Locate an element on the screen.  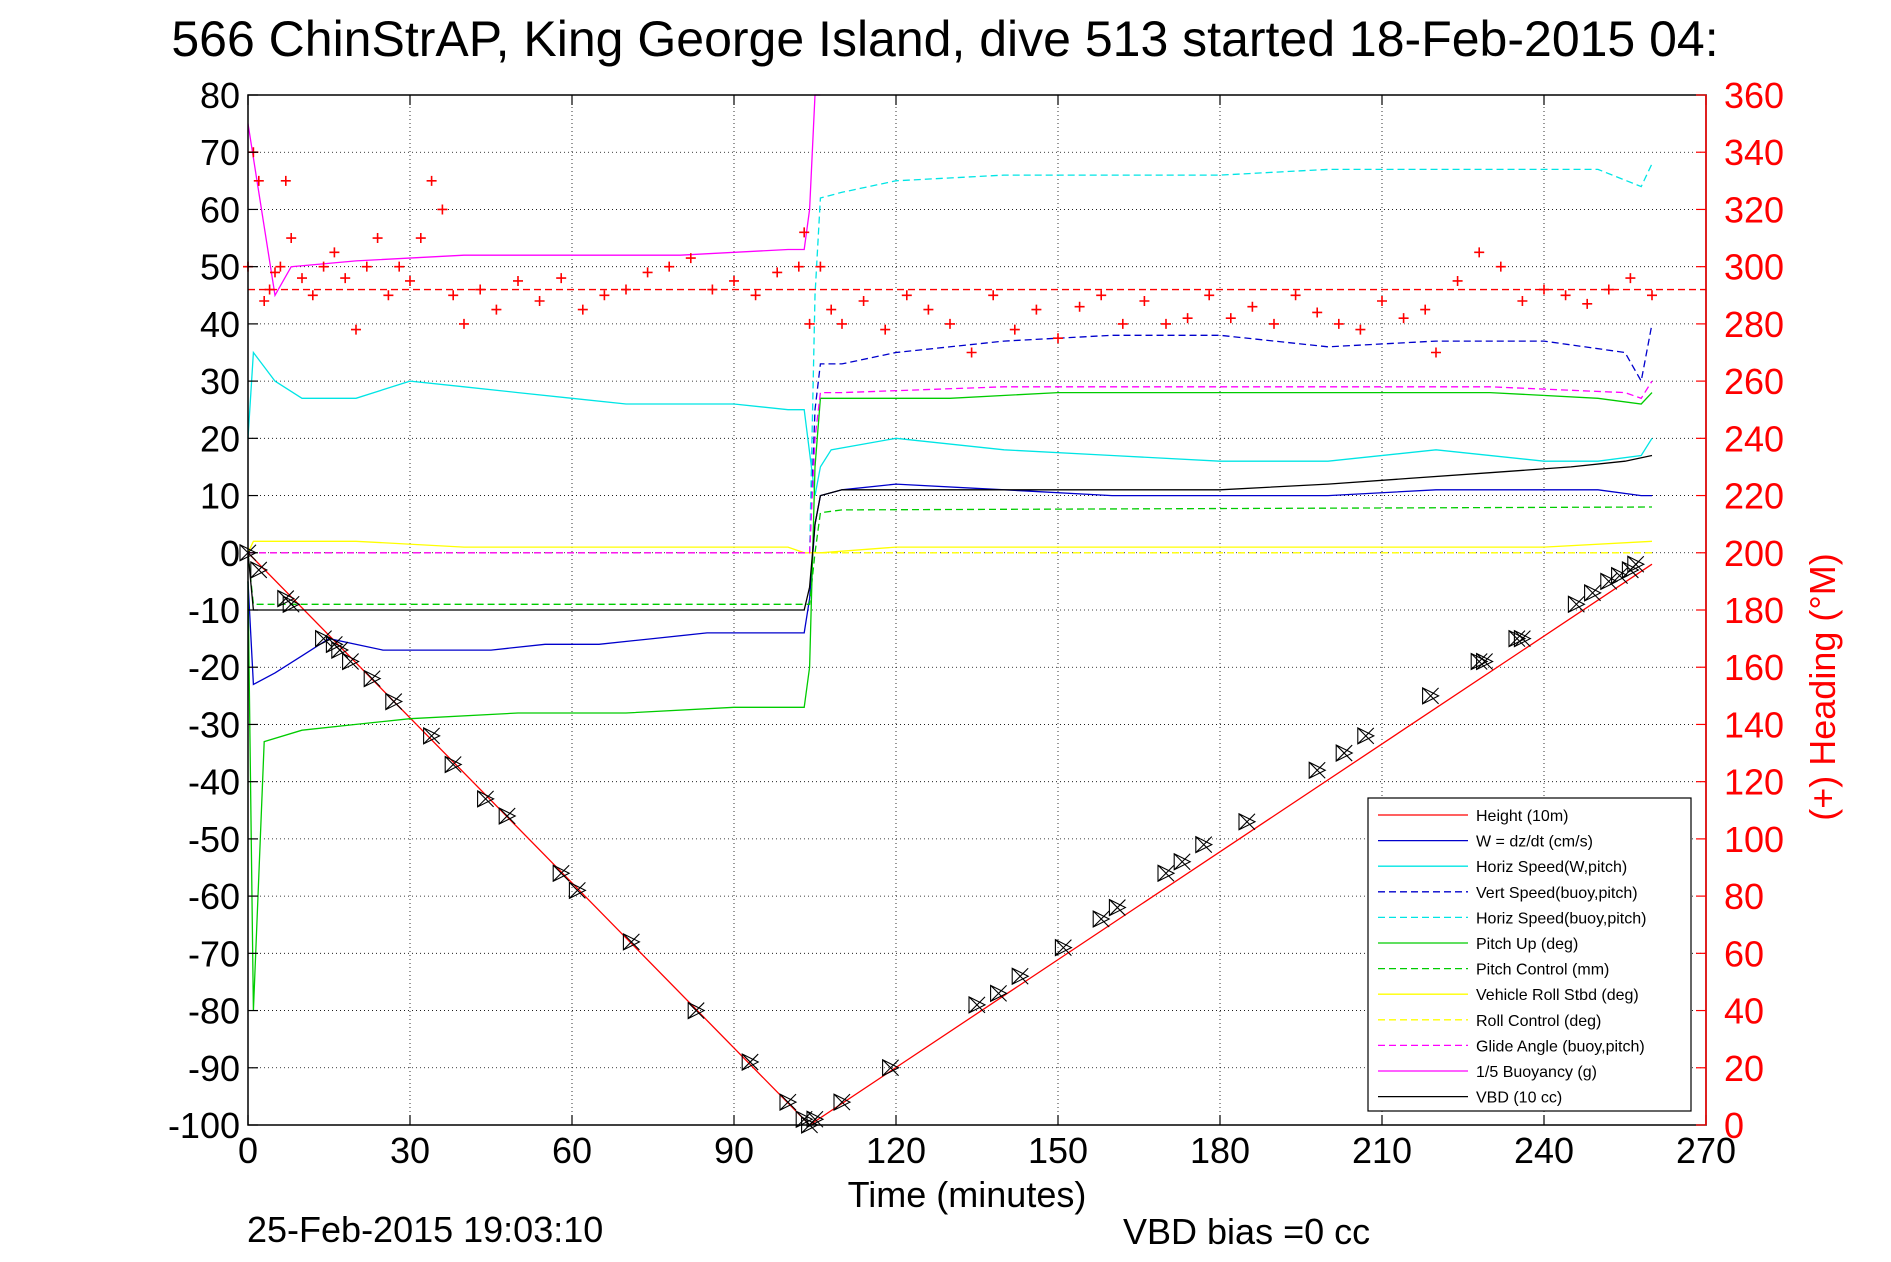
y-right-tick-label: 140 is located at coordinates (1754, 724).